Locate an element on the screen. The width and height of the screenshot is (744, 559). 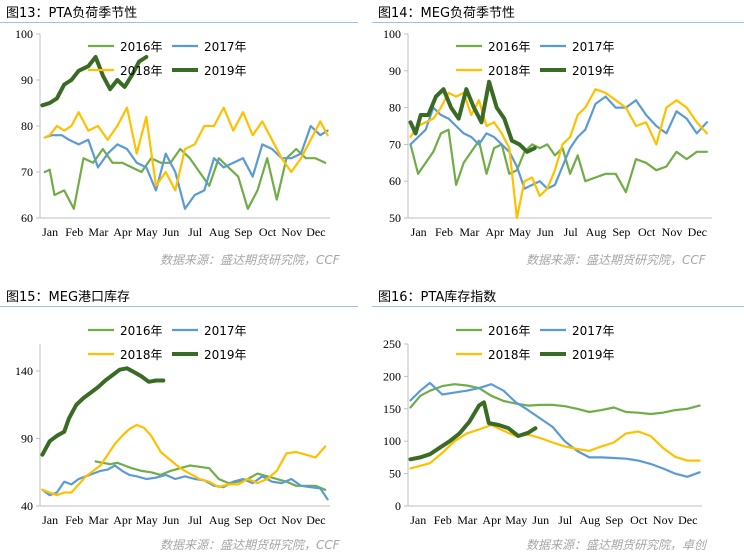
y-tick-label: 60 is located at coordinates (27, 218).